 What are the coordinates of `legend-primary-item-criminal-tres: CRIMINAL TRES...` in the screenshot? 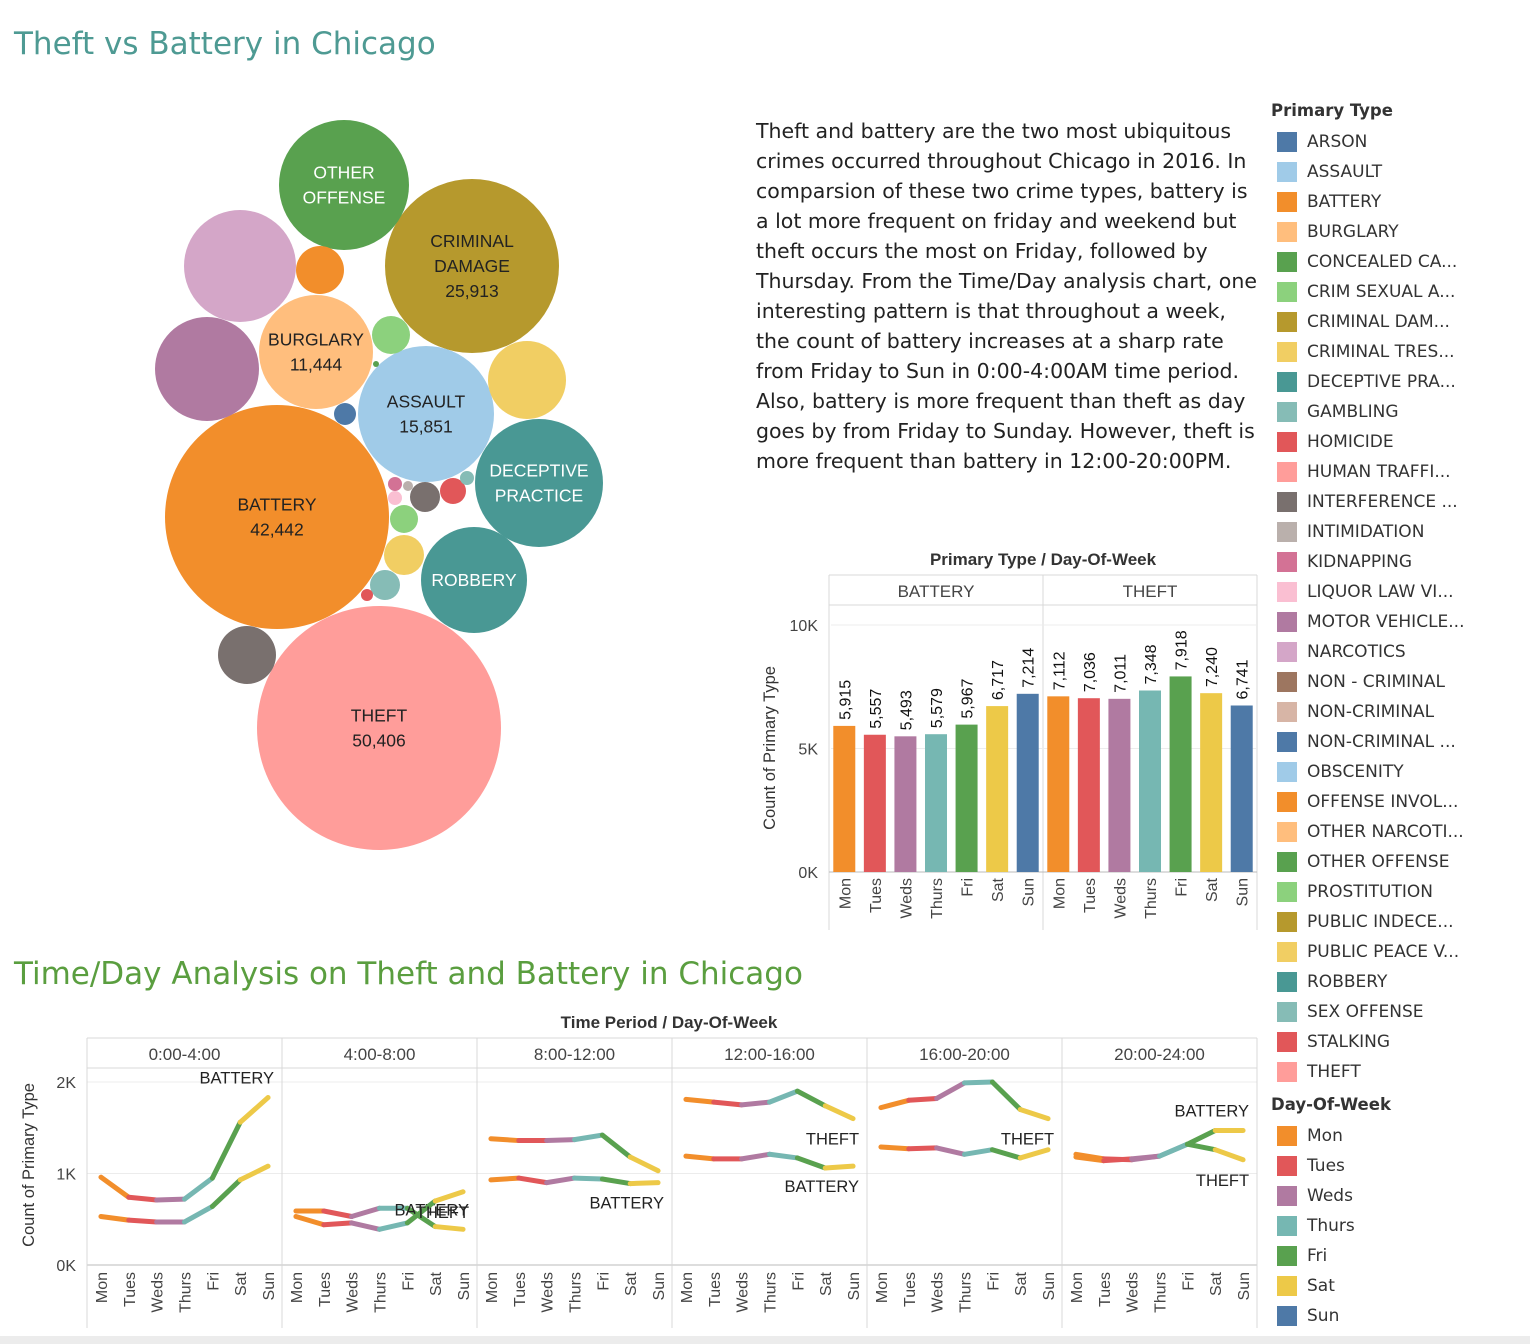 It's located at (1368, 352).